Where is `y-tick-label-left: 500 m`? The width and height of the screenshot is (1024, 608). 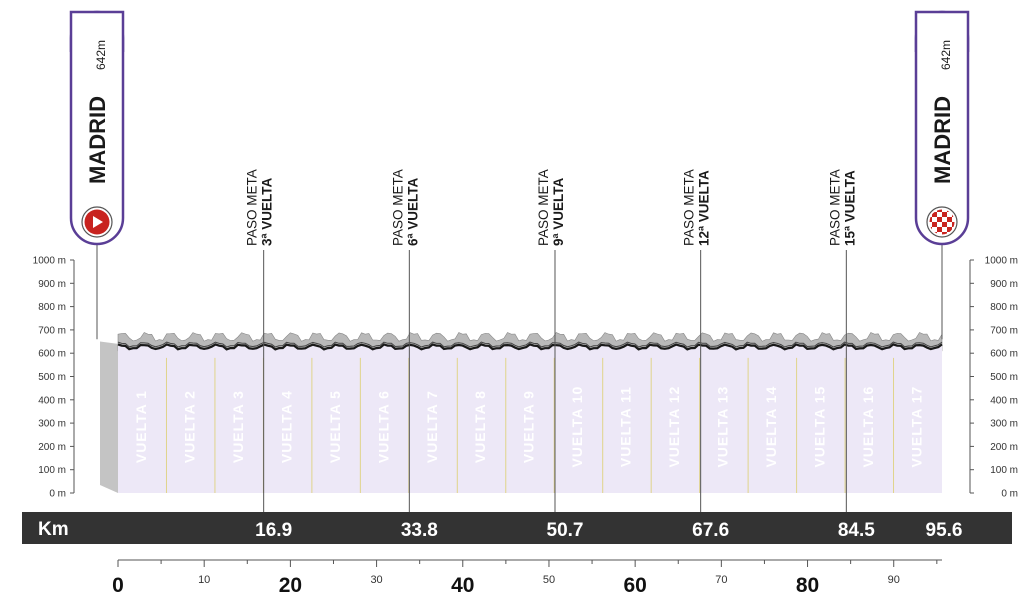 y-tick-label-left: 500 m is located at coordinates (52, 377).